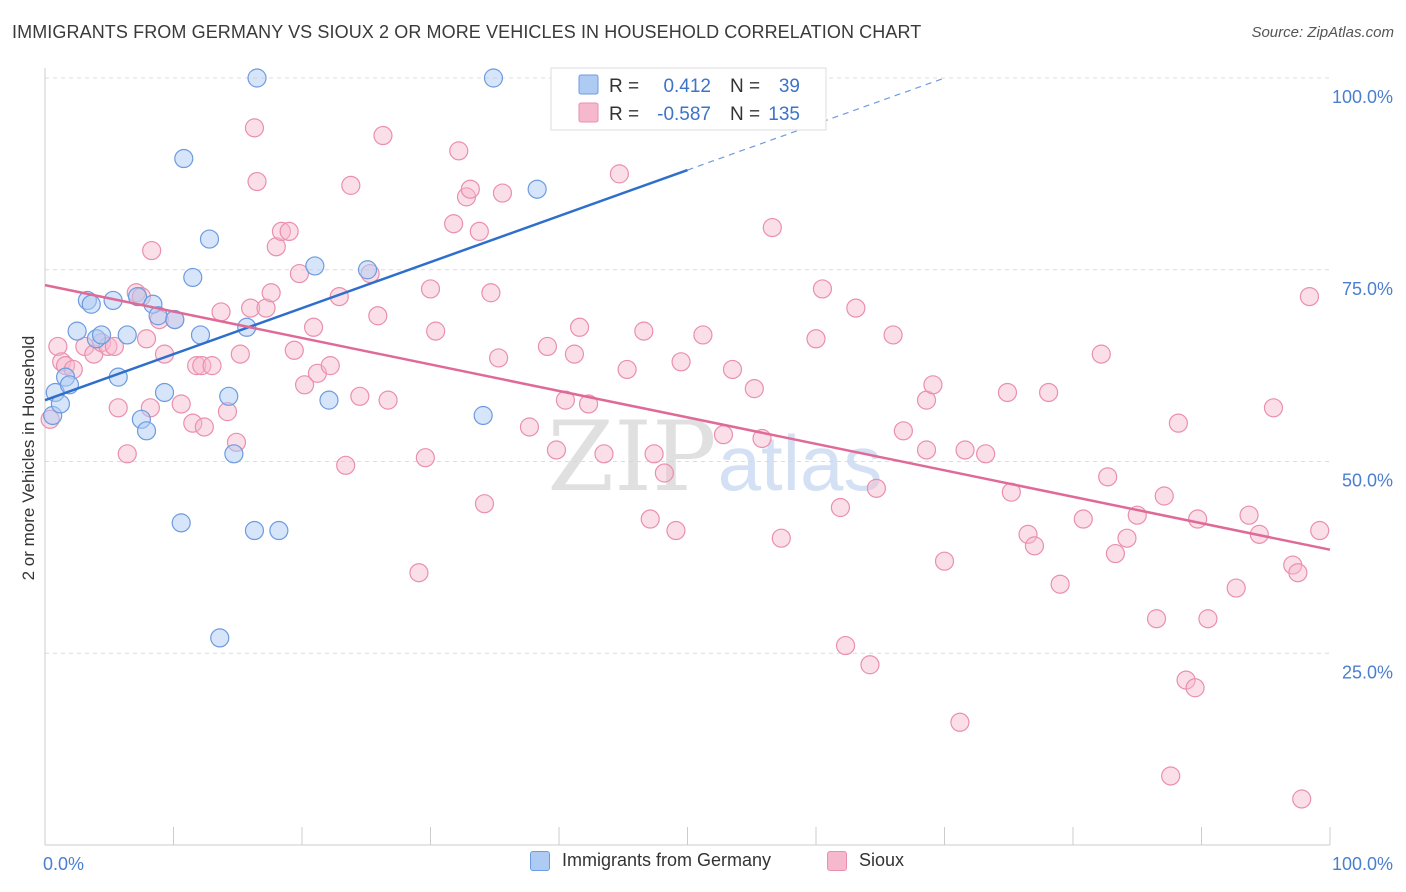 This screenshot has height=892, width=1406. What do you see at coordinates (631, 457) in the screenshot?
I see `watermark-zip: ZIP` at bounding box center [631, 457].